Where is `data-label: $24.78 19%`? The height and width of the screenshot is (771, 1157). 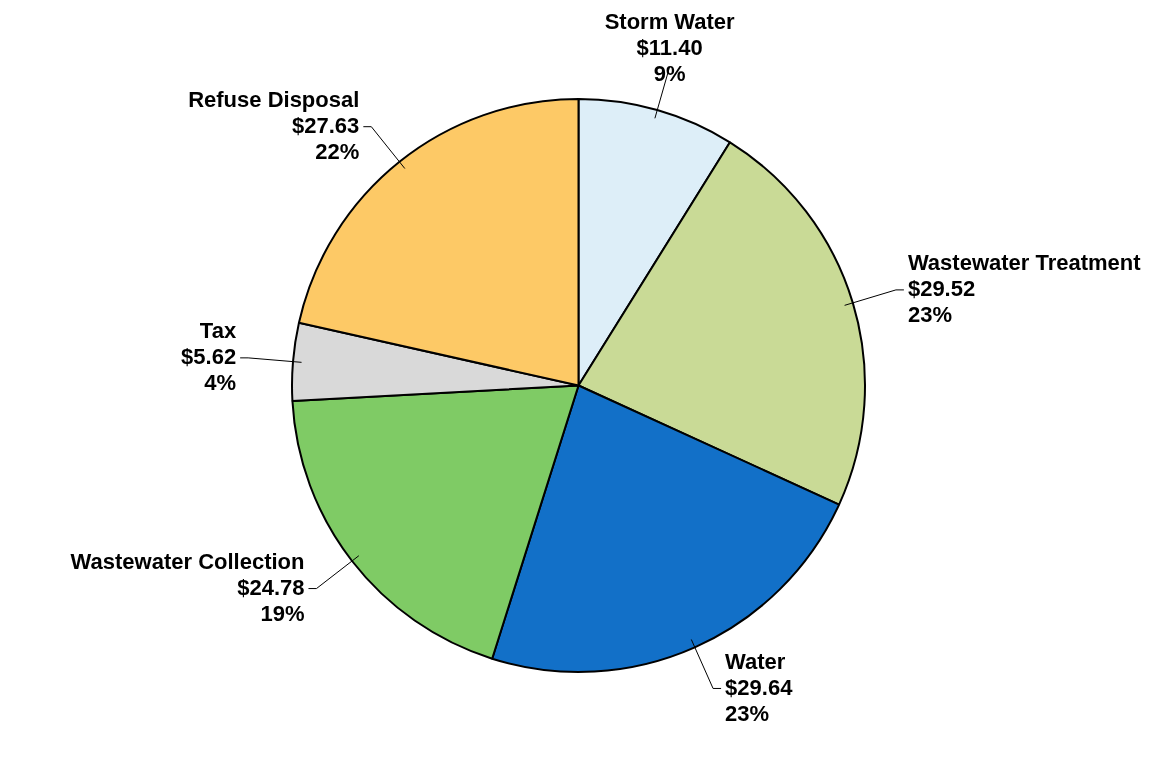 data-label: $24.78 19% is located at coordinates (271, 600).